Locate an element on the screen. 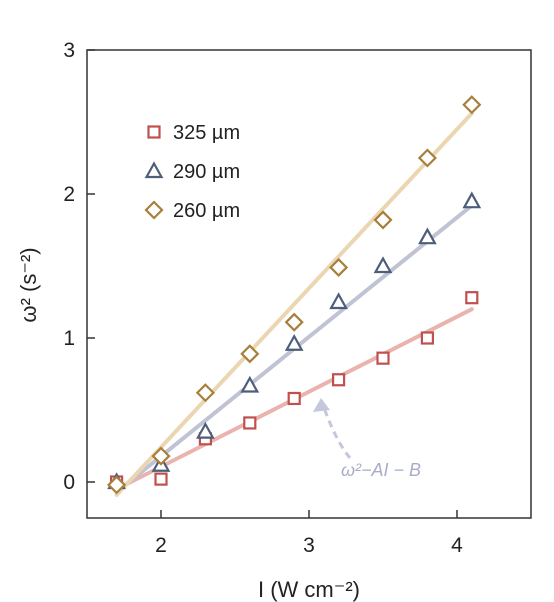 Image resolution: width=554 pixels, height=602 pixels. y-tick-label: 2 is located at coordinates (69, 194).